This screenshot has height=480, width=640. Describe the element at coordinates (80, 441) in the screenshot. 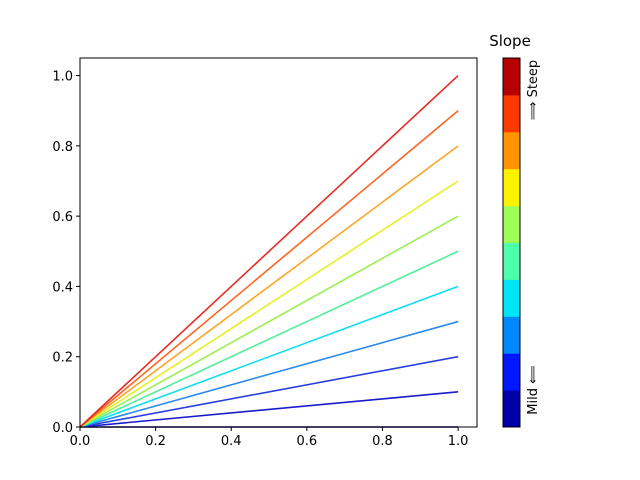

I see `x-tick-label: 0.0` at that location.